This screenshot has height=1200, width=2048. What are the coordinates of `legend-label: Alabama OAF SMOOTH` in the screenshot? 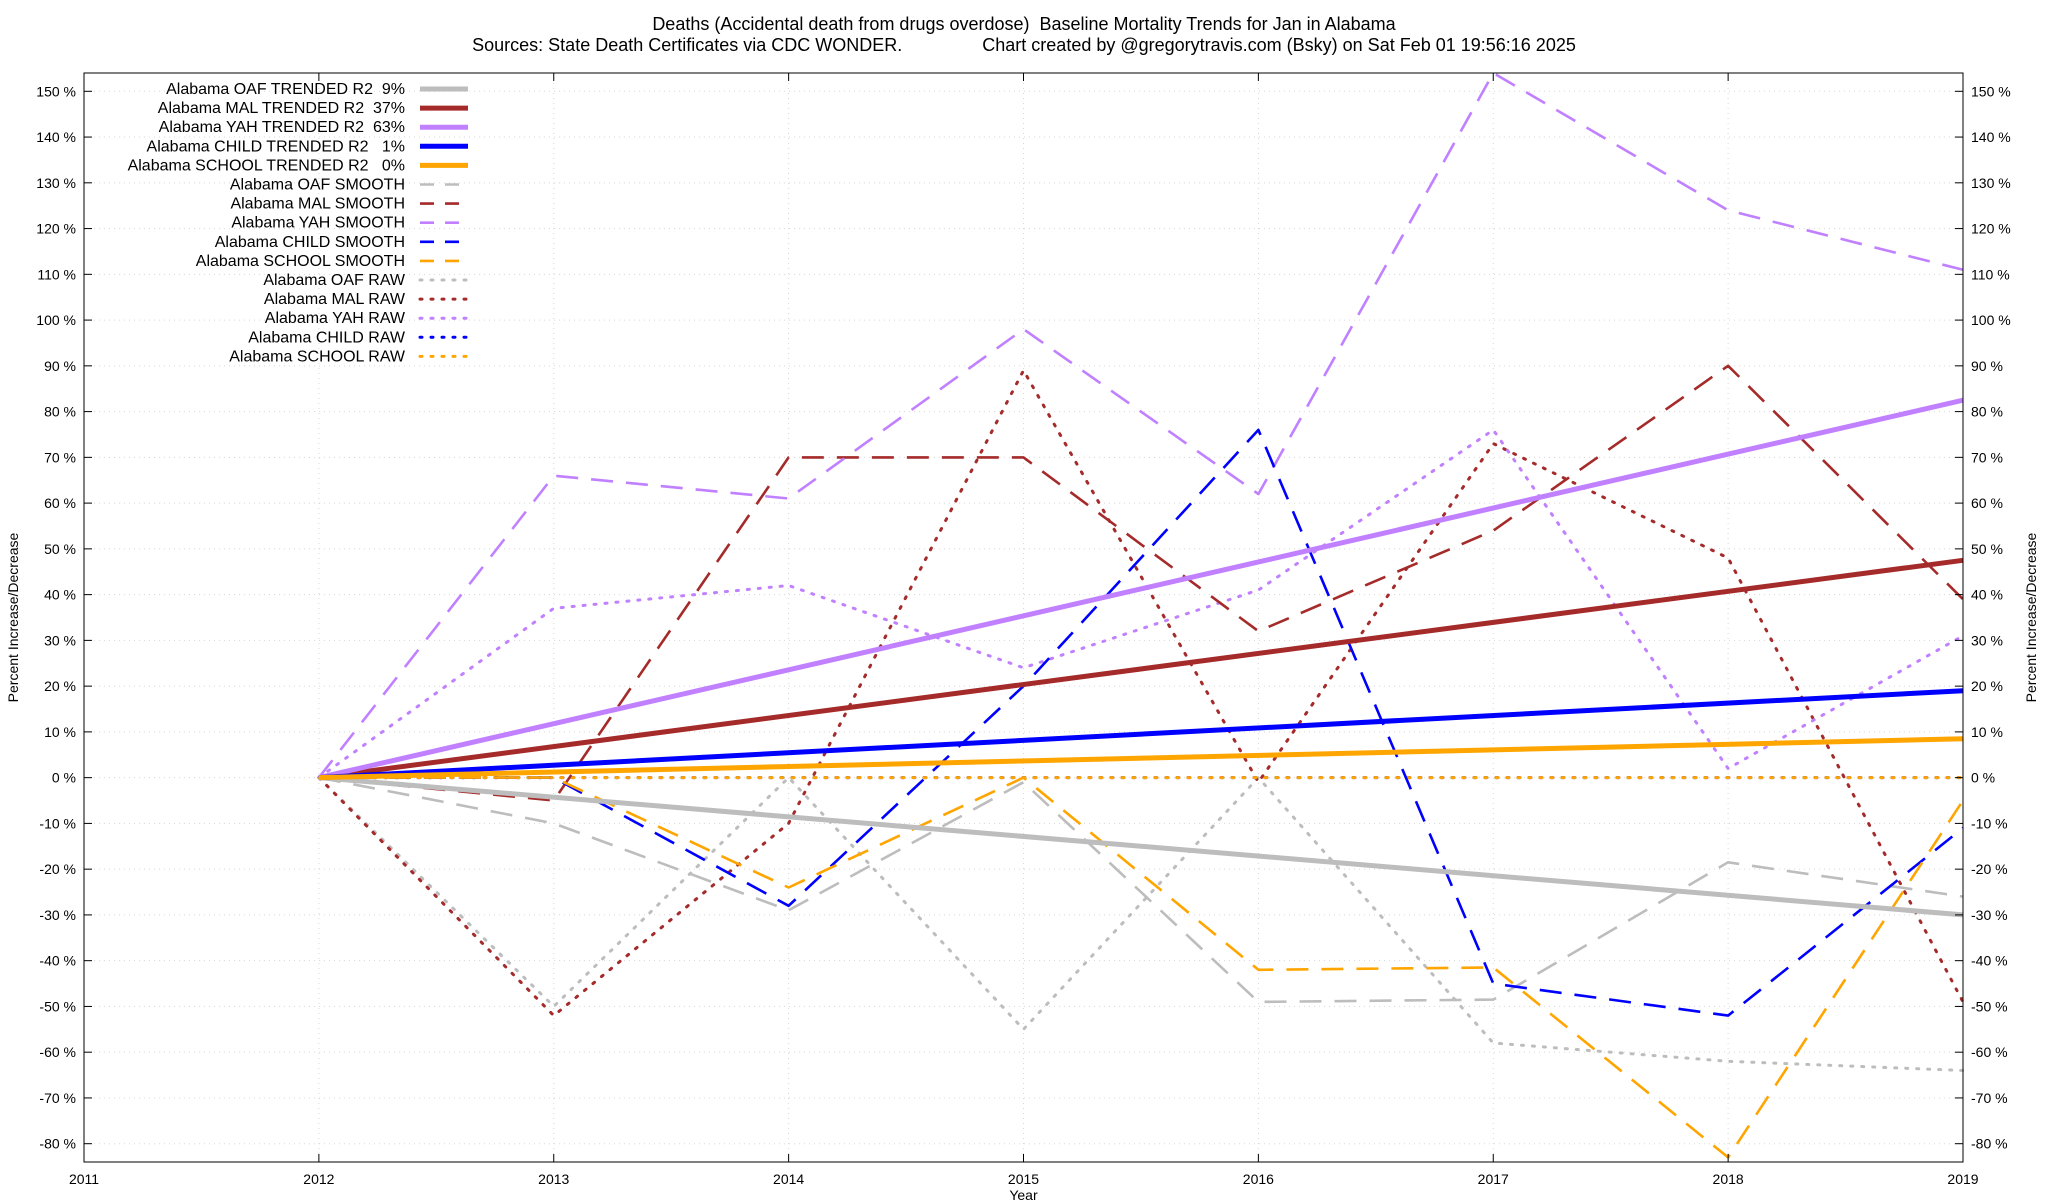 It's located at (317, 185).